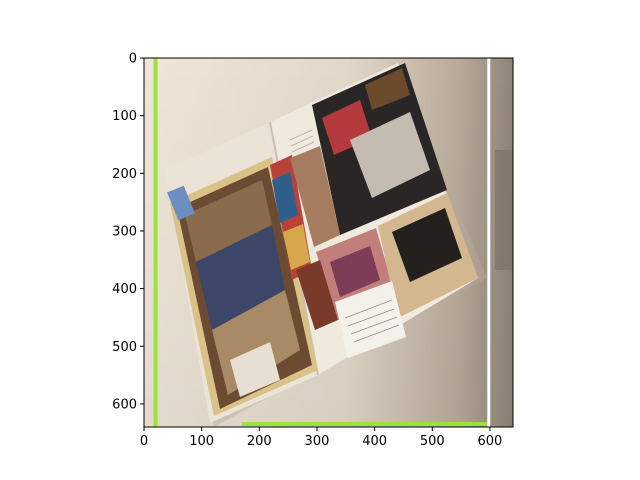 This screenshot has height=480, width=640. I want to click on y-axis-ticks: 0 100 200 300 400 500 600, so click(128, 232).